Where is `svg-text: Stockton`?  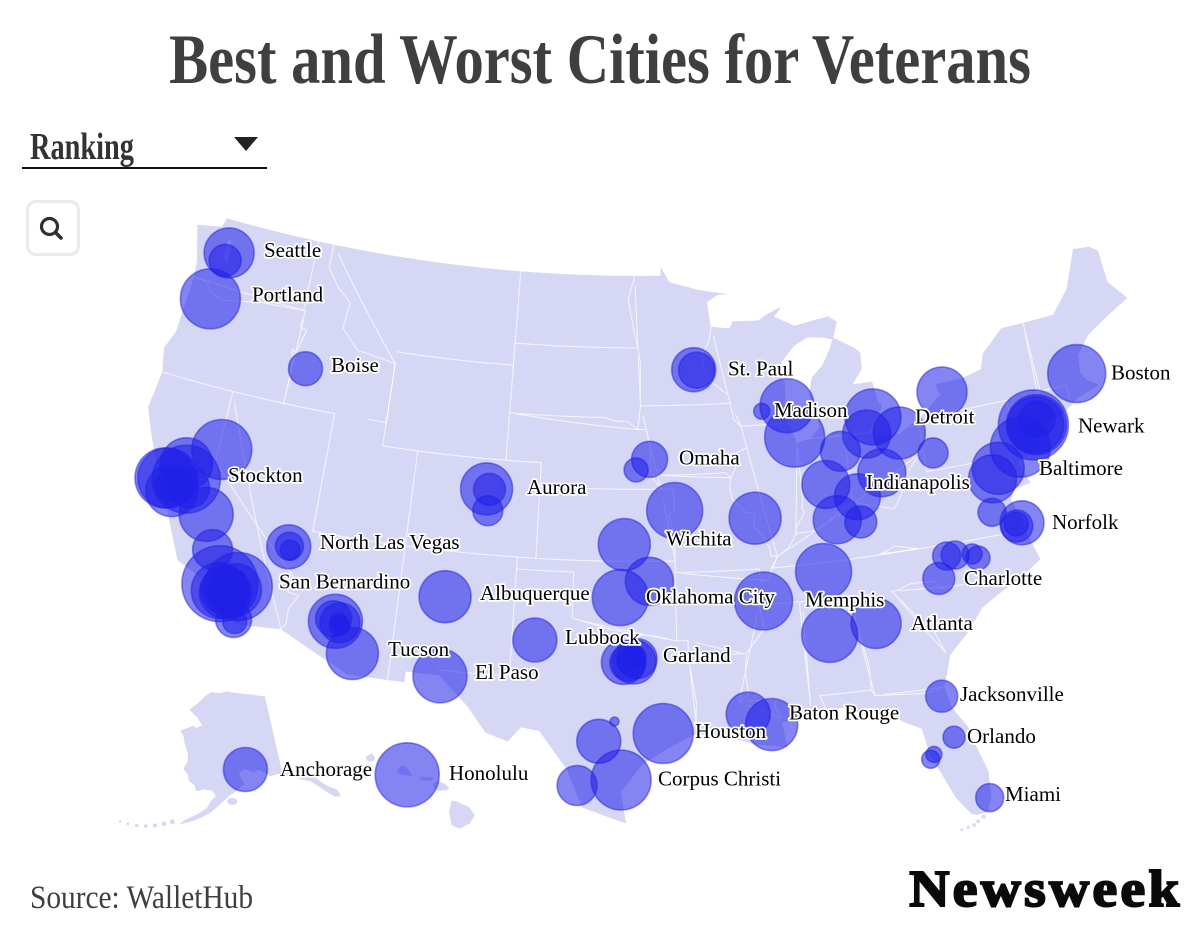
svg-text: Stockton is located at coordinates (265, 475).